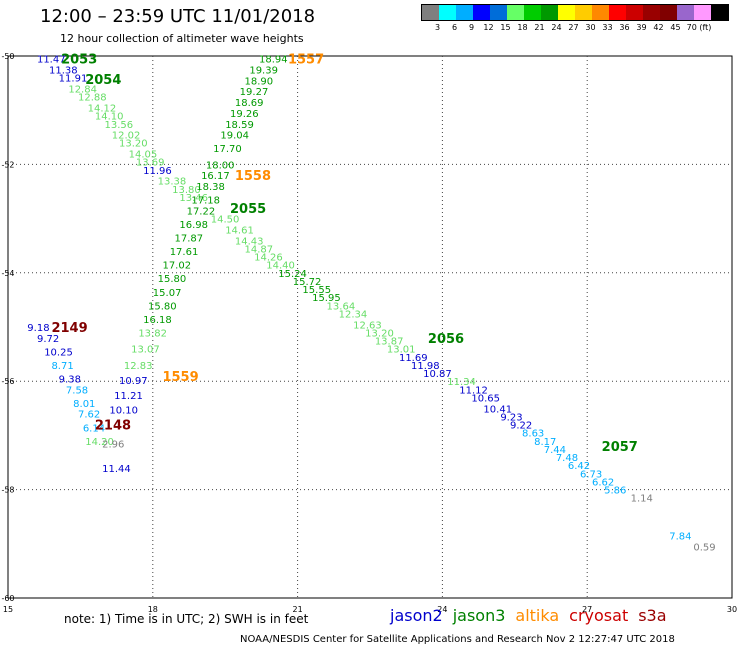  Describe the element at coordinates (437, 27) in the screenshot. I see `color-scale-label: 3` at that location.